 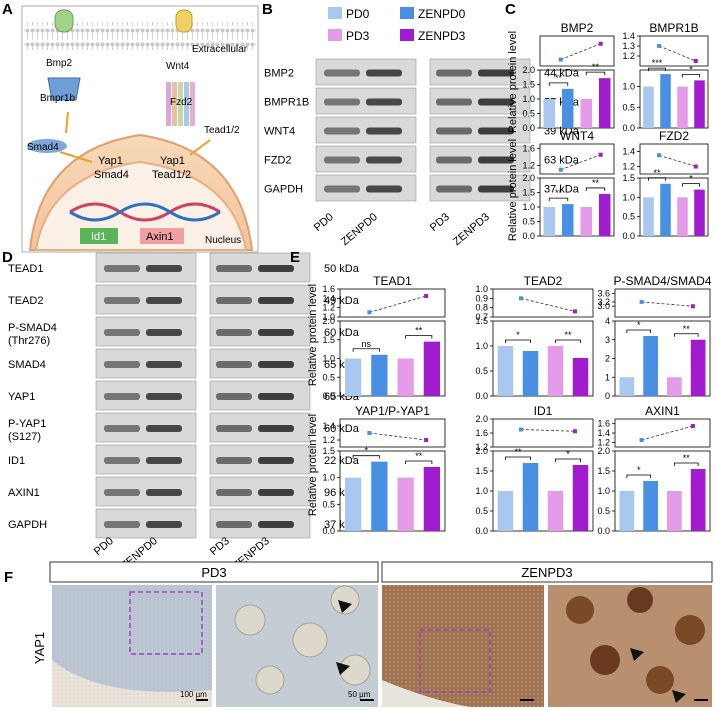 I want to click on ratio-tick-label: 0.9, so click(x=481, y=298).